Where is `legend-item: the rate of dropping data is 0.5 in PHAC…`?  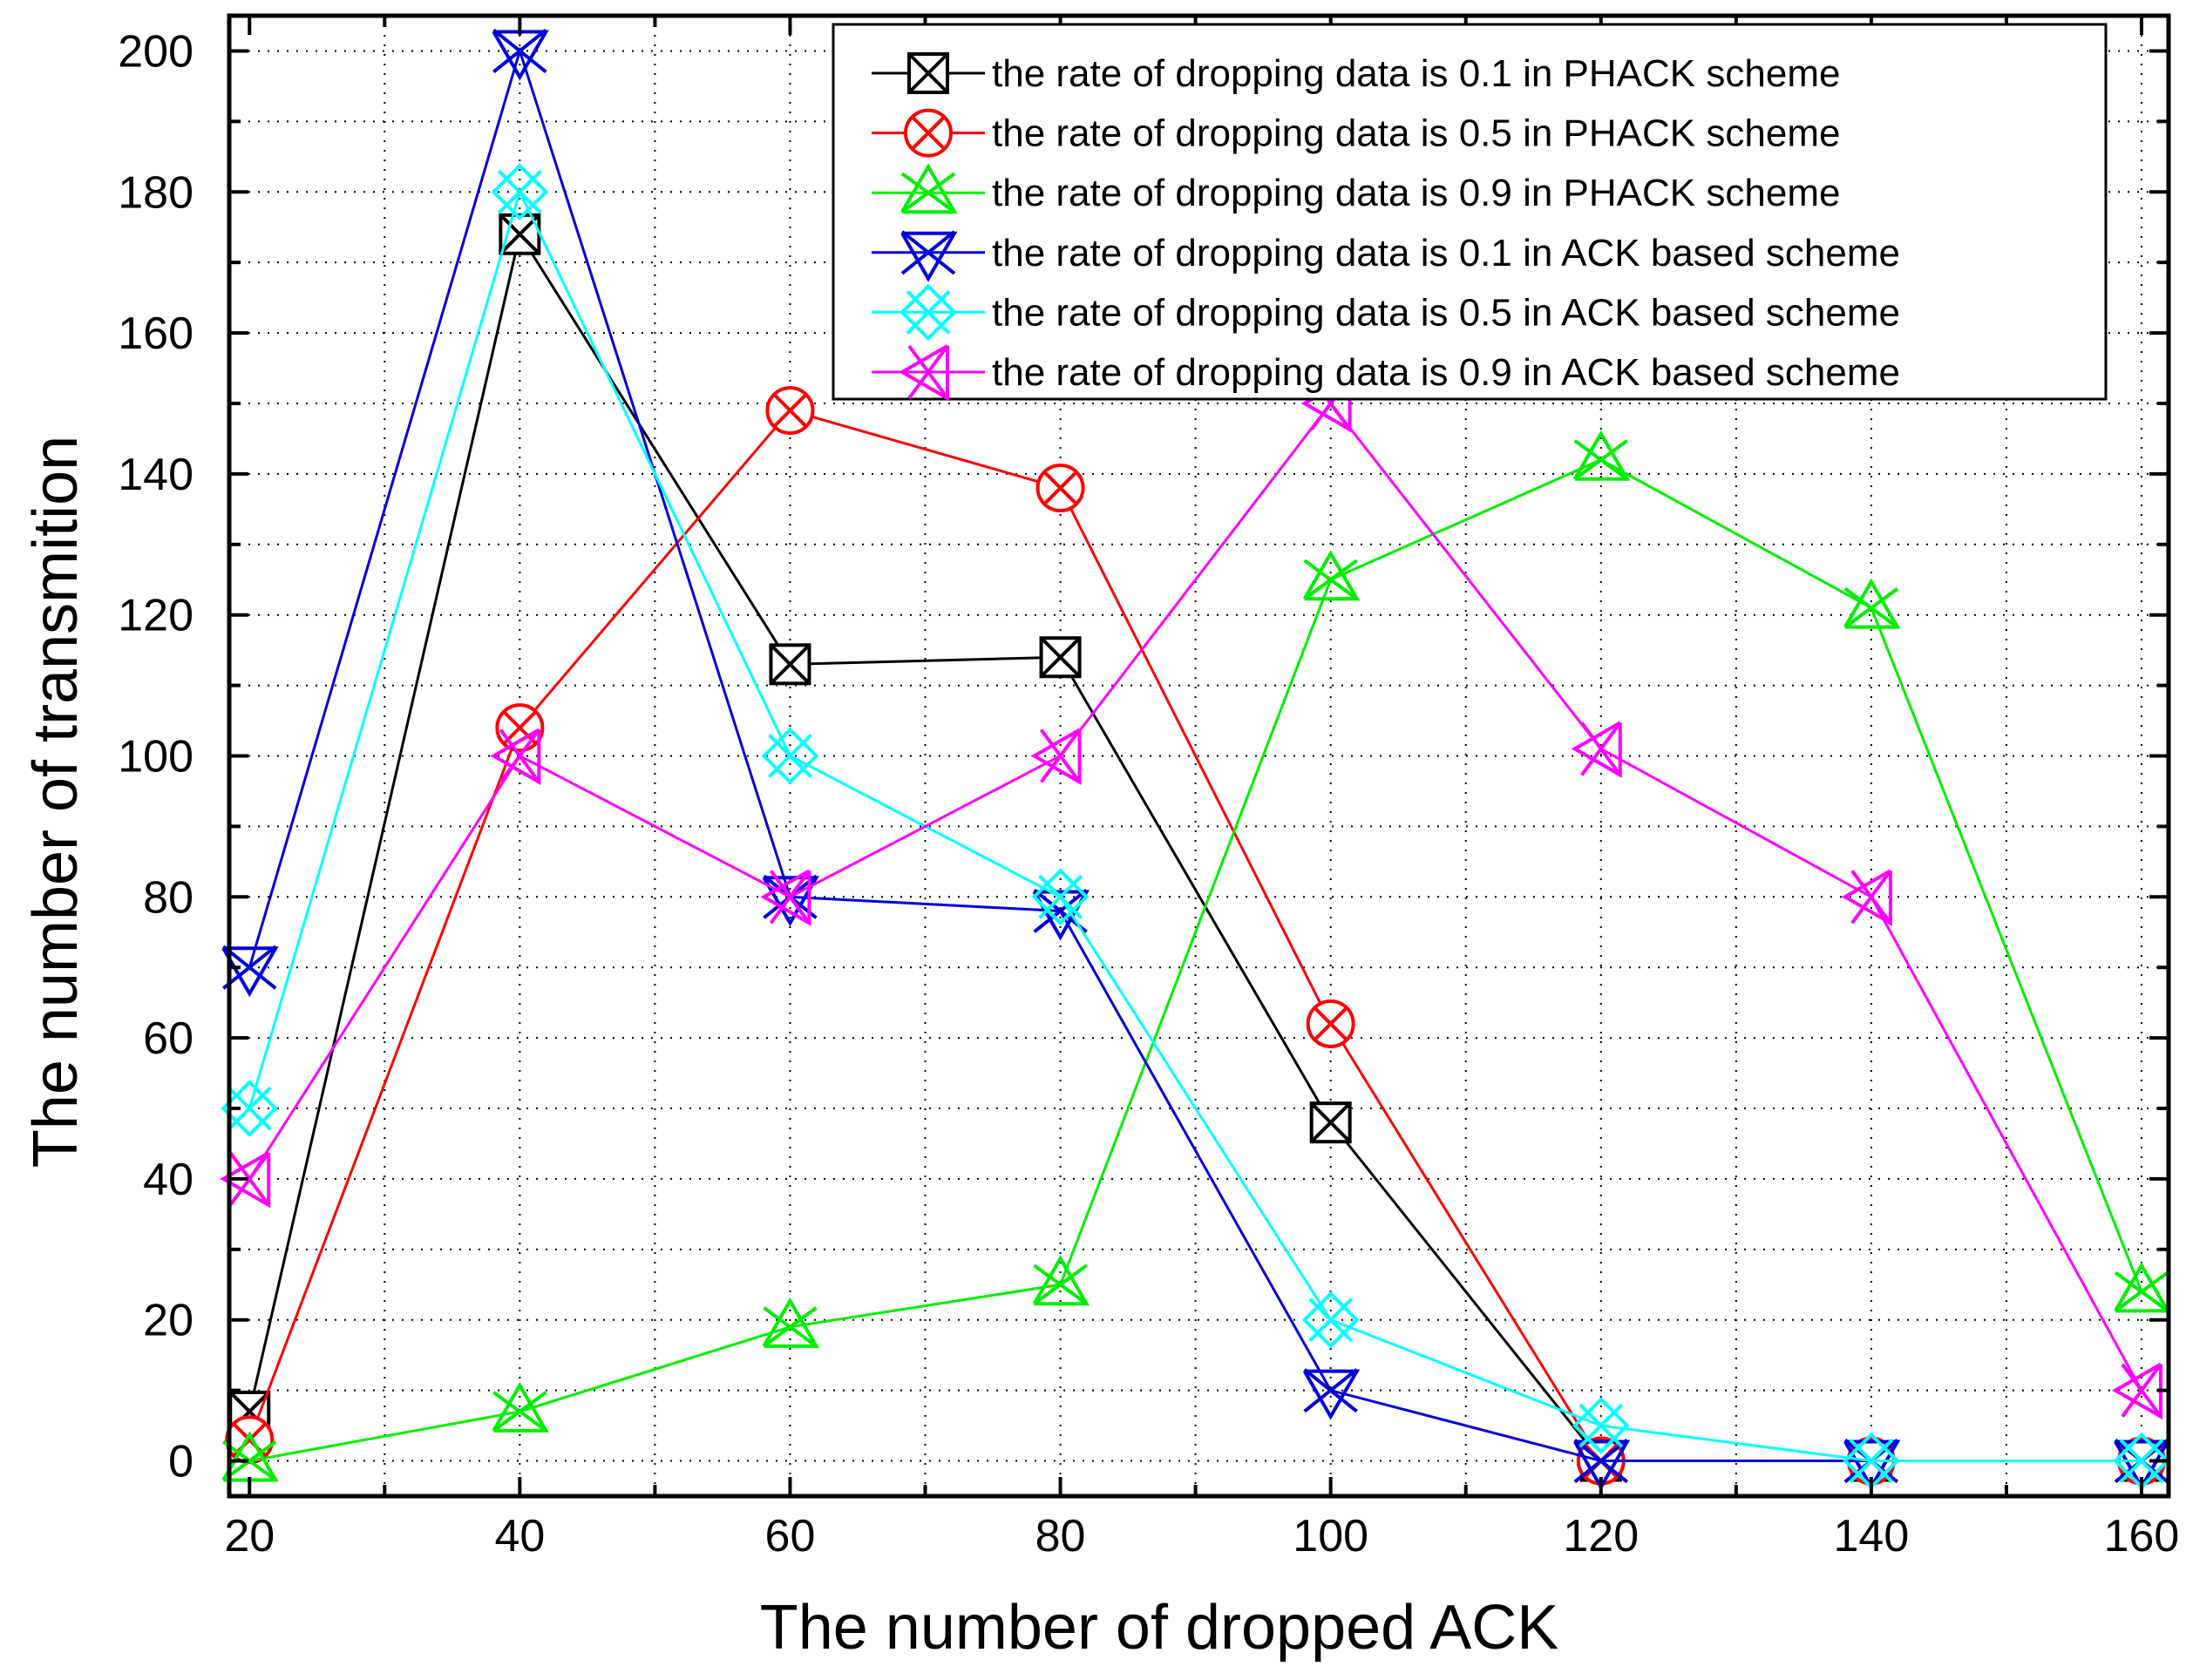 legend-item: the rate of dropping data is 0.5 in PHAC… is located at coordinates (1356, 133).